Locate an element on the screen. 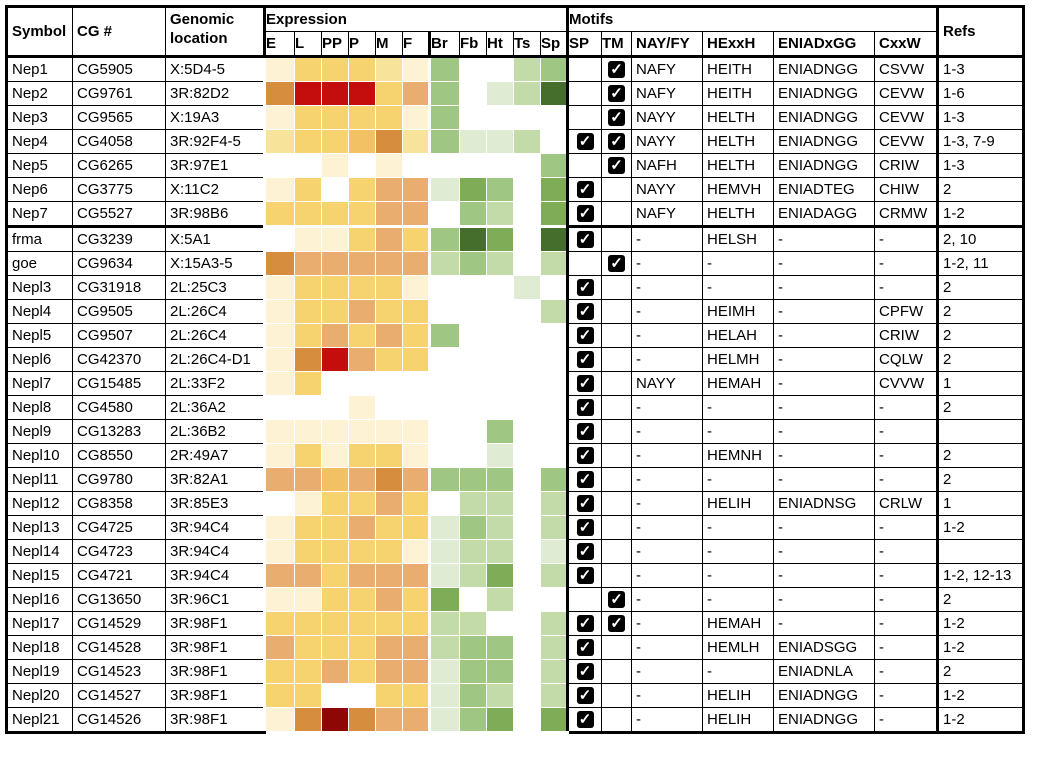 The image size is (1046, 773). cg-number: CG14523 is located at coordinates (119, 671).